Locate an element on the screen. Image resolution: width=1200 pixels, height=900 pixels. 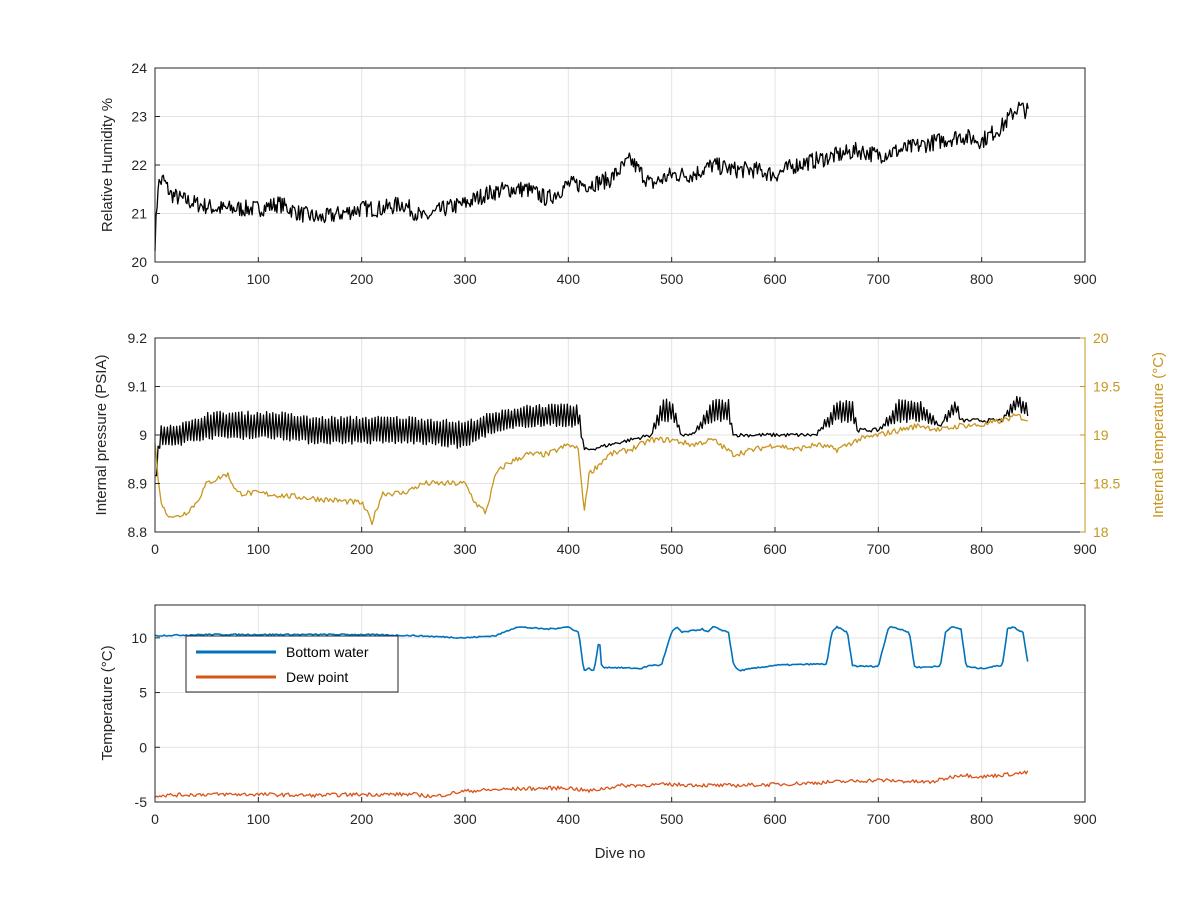
pressure-x-tick-label: 0 is located at coordinates (155, 549).